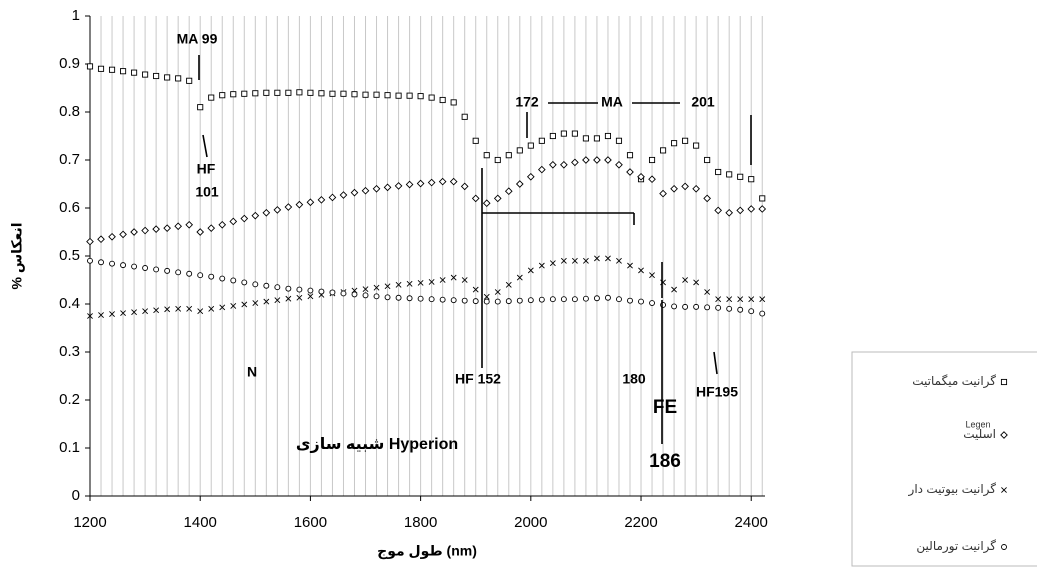 The width and height of the screenshot is (1037, 569). What do you see at coordinates (69, 63) in the screenshot?
I see `y-tick-label: 0.9` at bounding box center [69, 63].